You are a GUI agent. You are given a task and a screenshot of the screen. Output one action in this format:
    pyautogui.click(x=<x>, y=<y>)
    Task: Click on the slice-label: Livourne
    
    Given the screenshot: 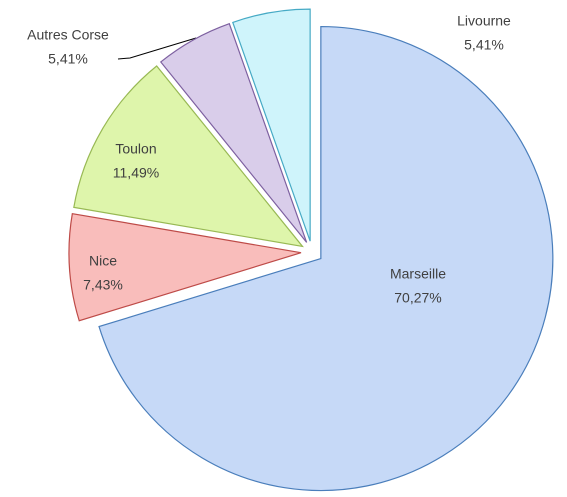 What is the action you would take?
    pyautogui.click(x=484, y=21)
    